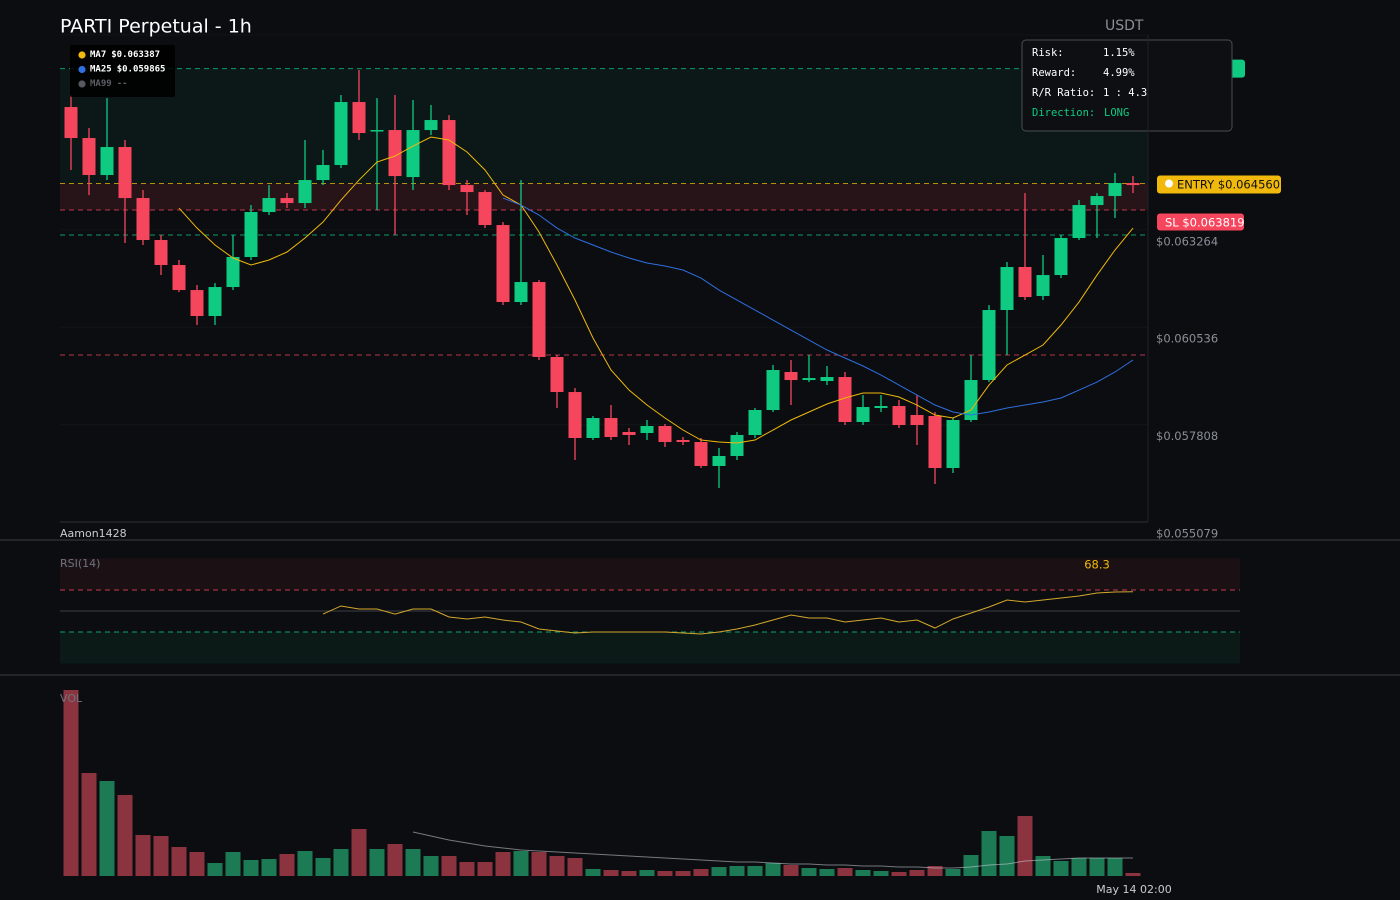  Describe the element at coordinates (1054, 73) in the screenshot. I see `tooltip-label: Reward:` at that location.